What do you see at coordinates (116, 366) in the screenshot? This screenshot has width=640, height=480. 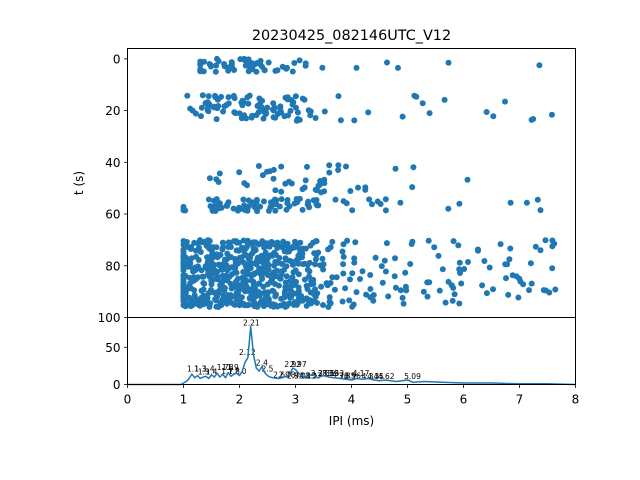 I see `ipi-y-axis: 0 50` at bounding box center [116, 366].